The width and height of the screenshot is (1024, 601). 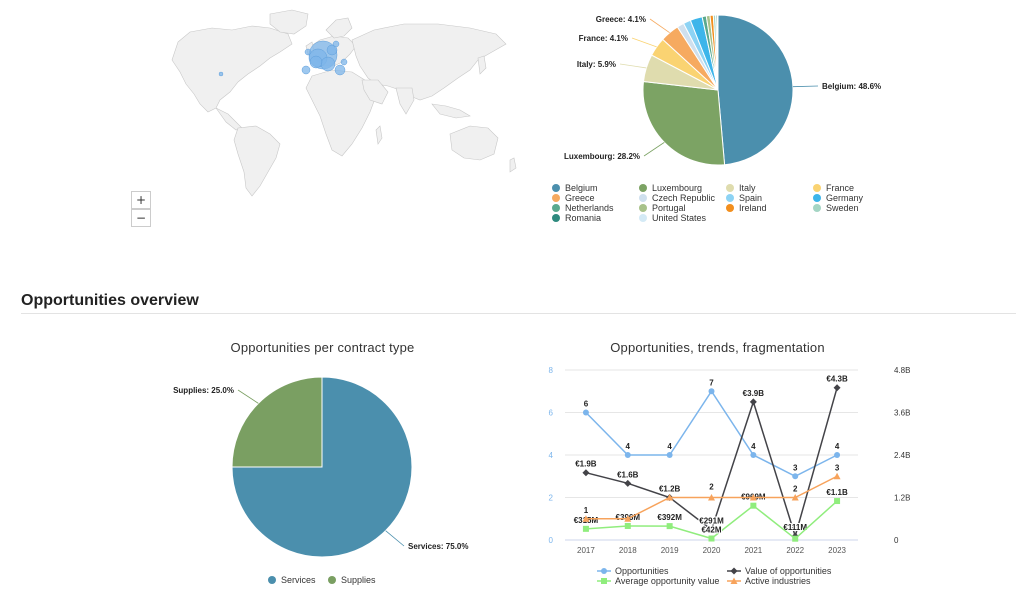 I want to click on japan, so click(x=482, y=65).